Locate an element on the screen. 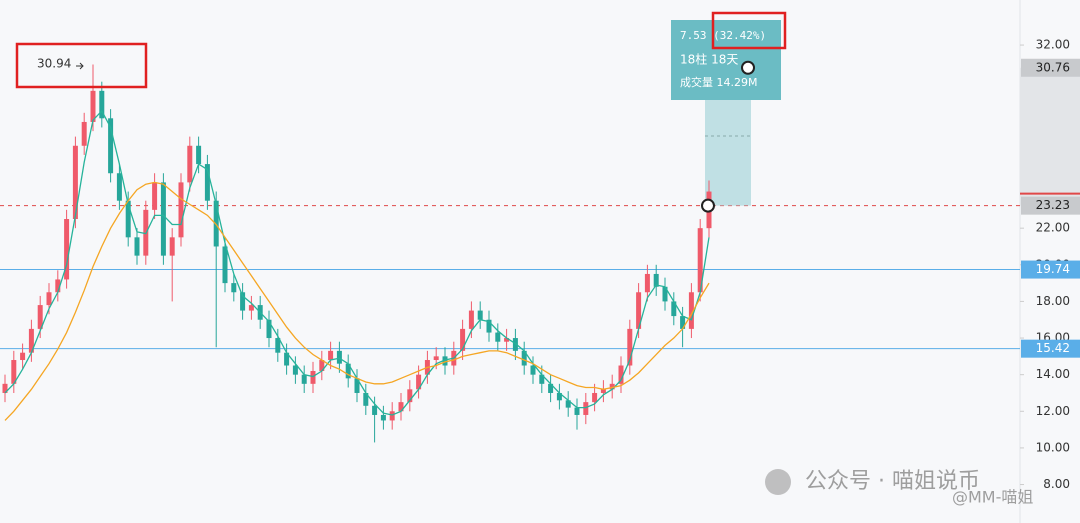 This screenshot has width=1080, height=523. y-tick-label: 8.00 is located at coordinates (1056, 484).